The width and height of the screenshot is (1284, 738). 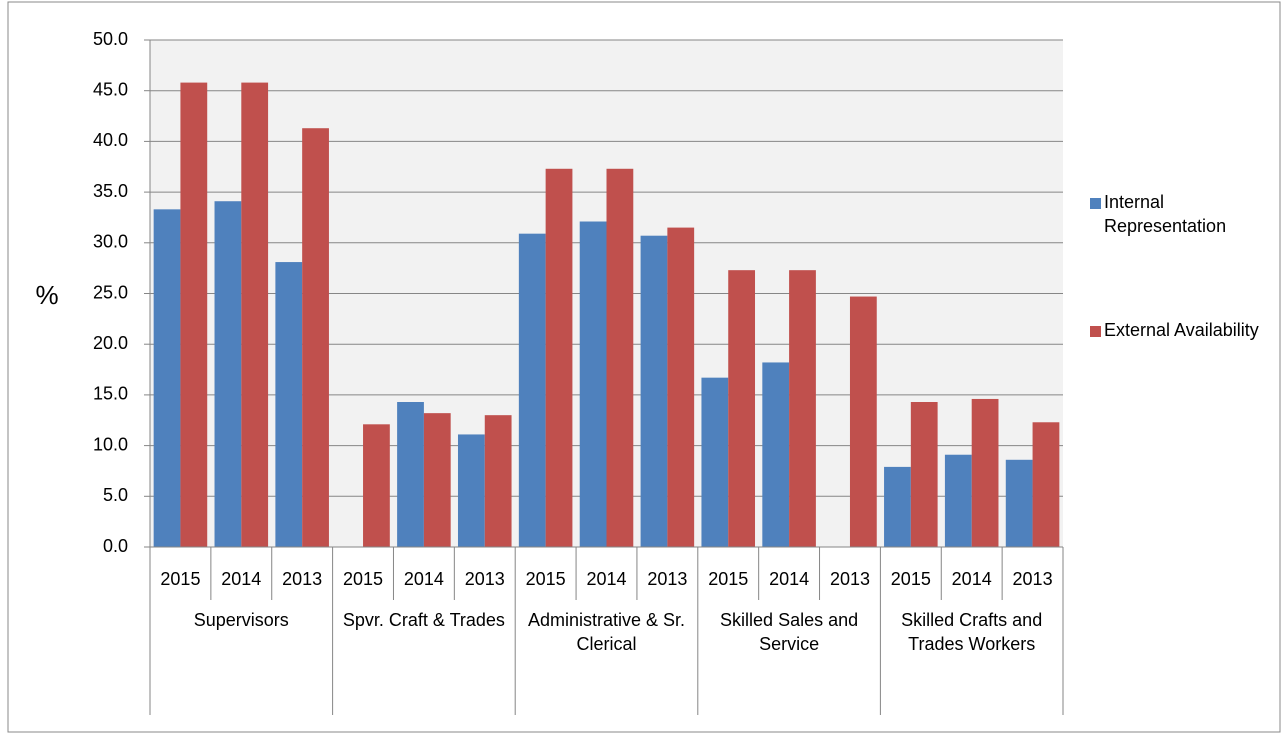 What do you see at coordinates (115, 546) in the screenshot?
I see `y-tick-label: 0.0` at bounding box center [115, 546].